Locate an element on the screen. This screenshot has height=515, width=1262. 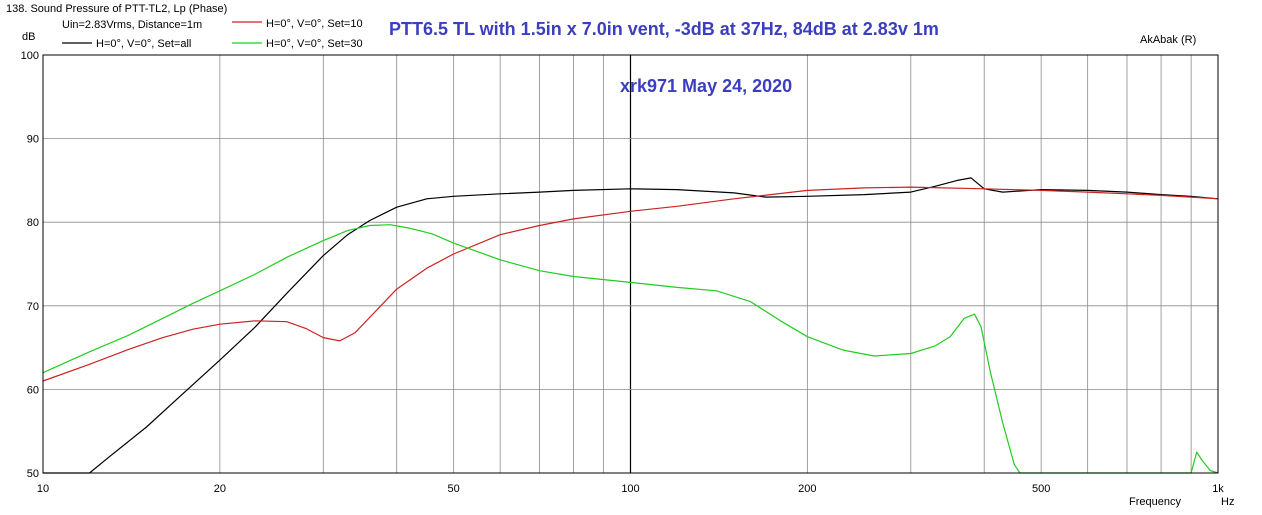
y-tick-label-100: 100 is located at coordinates (30, 56).